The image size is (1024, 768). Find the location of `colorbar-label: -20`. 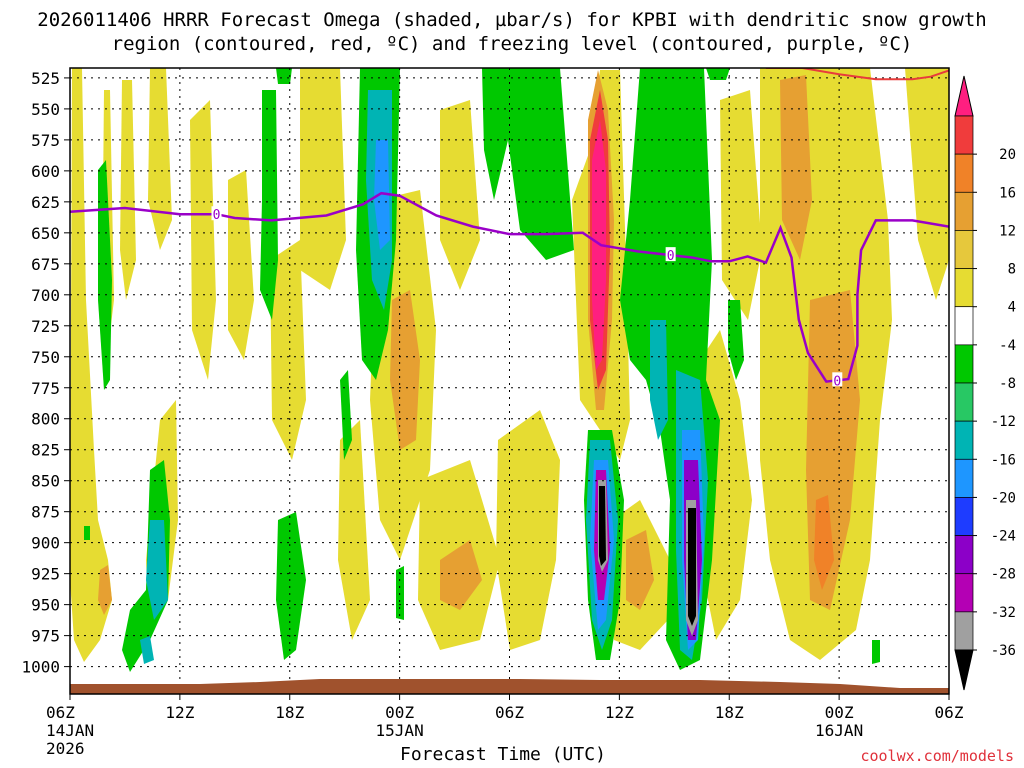

colorbar-label: -20 is located at coordinates (1003, 498).